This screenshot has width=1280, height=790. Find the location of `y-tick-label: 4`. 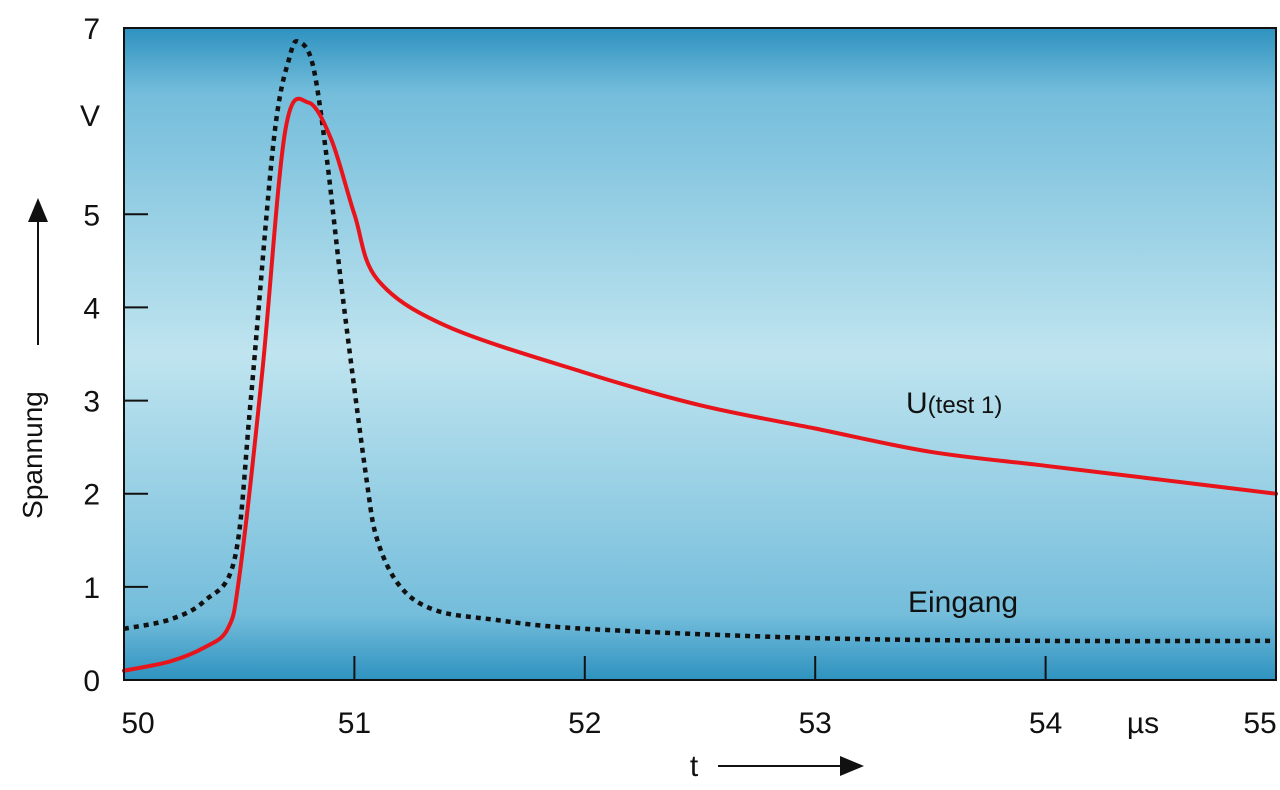

y-tick-label: 4 is located at coordinates (91, 308).